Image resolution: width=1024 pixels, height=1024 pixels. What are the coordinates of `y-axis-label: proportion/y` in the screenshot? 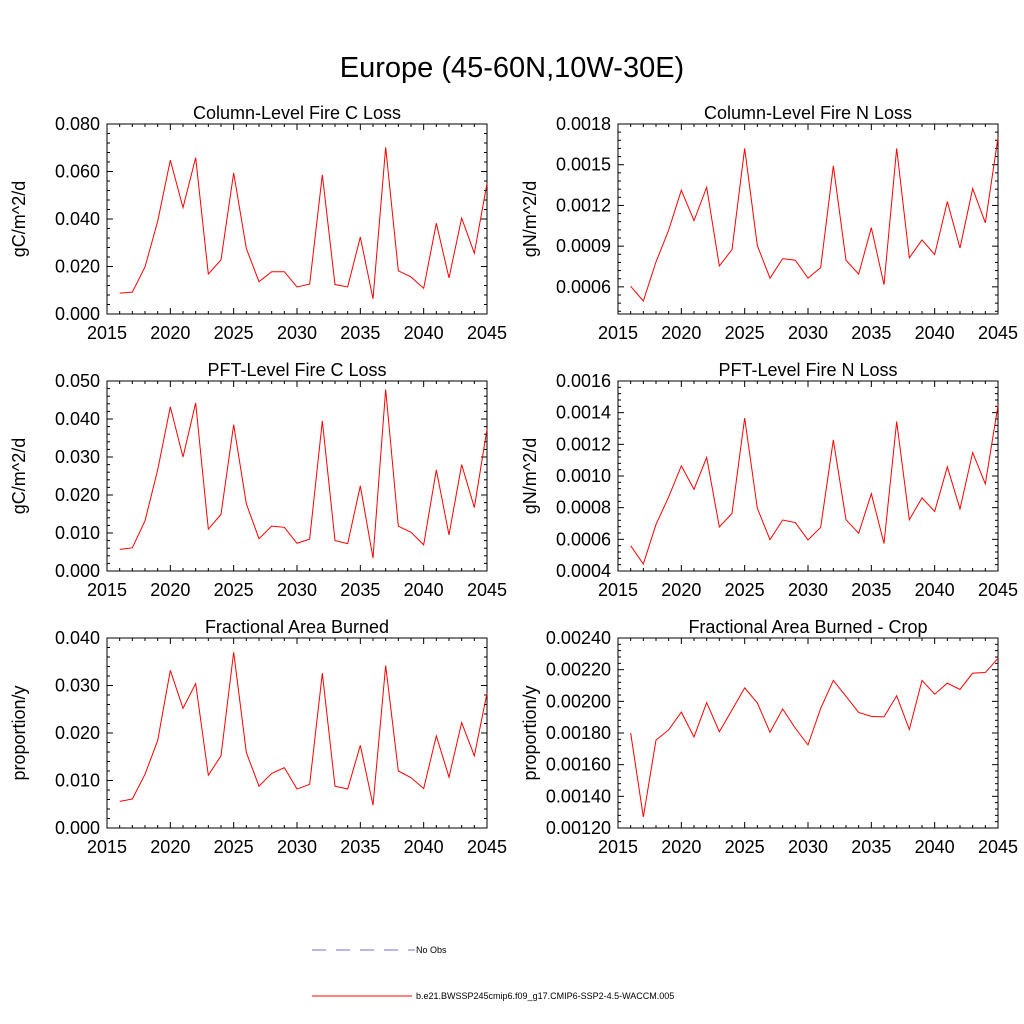 It's located at (19, 732).